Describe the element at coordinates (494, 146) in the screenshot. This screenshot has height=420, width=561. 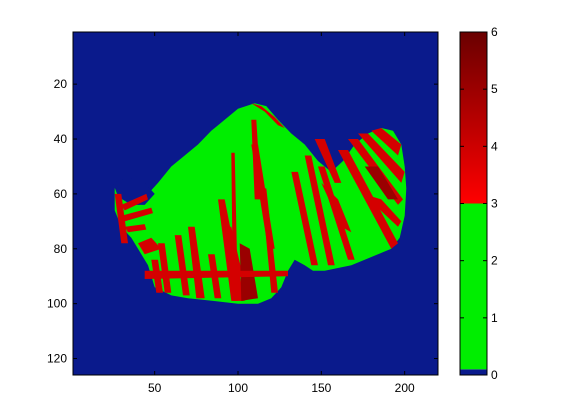
I see `colorbar-tick-label: 4` at that location.